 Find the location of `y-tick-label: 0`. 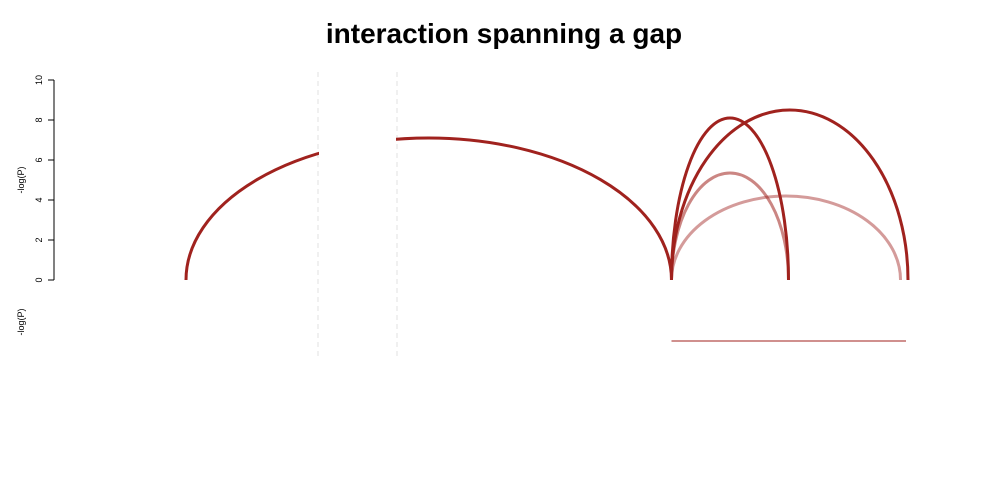

y-tick-label: 0 is located at coordinates (39, 279).